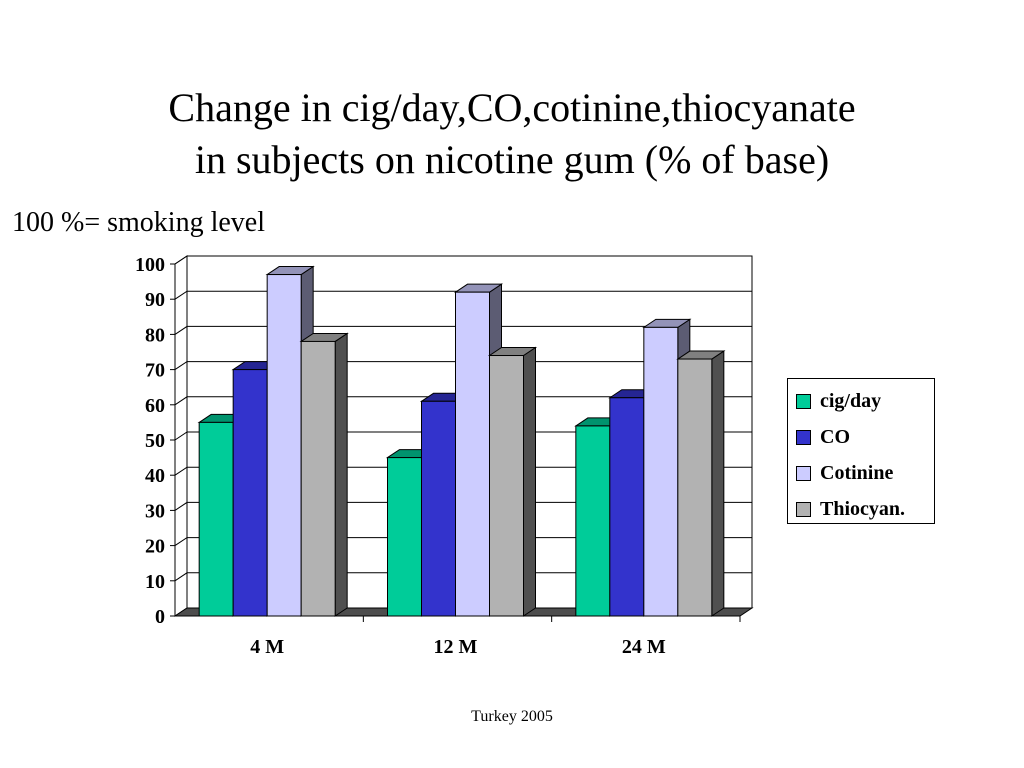  What do you see at coordinates (138, 222) in the screenshot?
I see `note-text: 100 %= smoking level` at bounding box center [138, 222].